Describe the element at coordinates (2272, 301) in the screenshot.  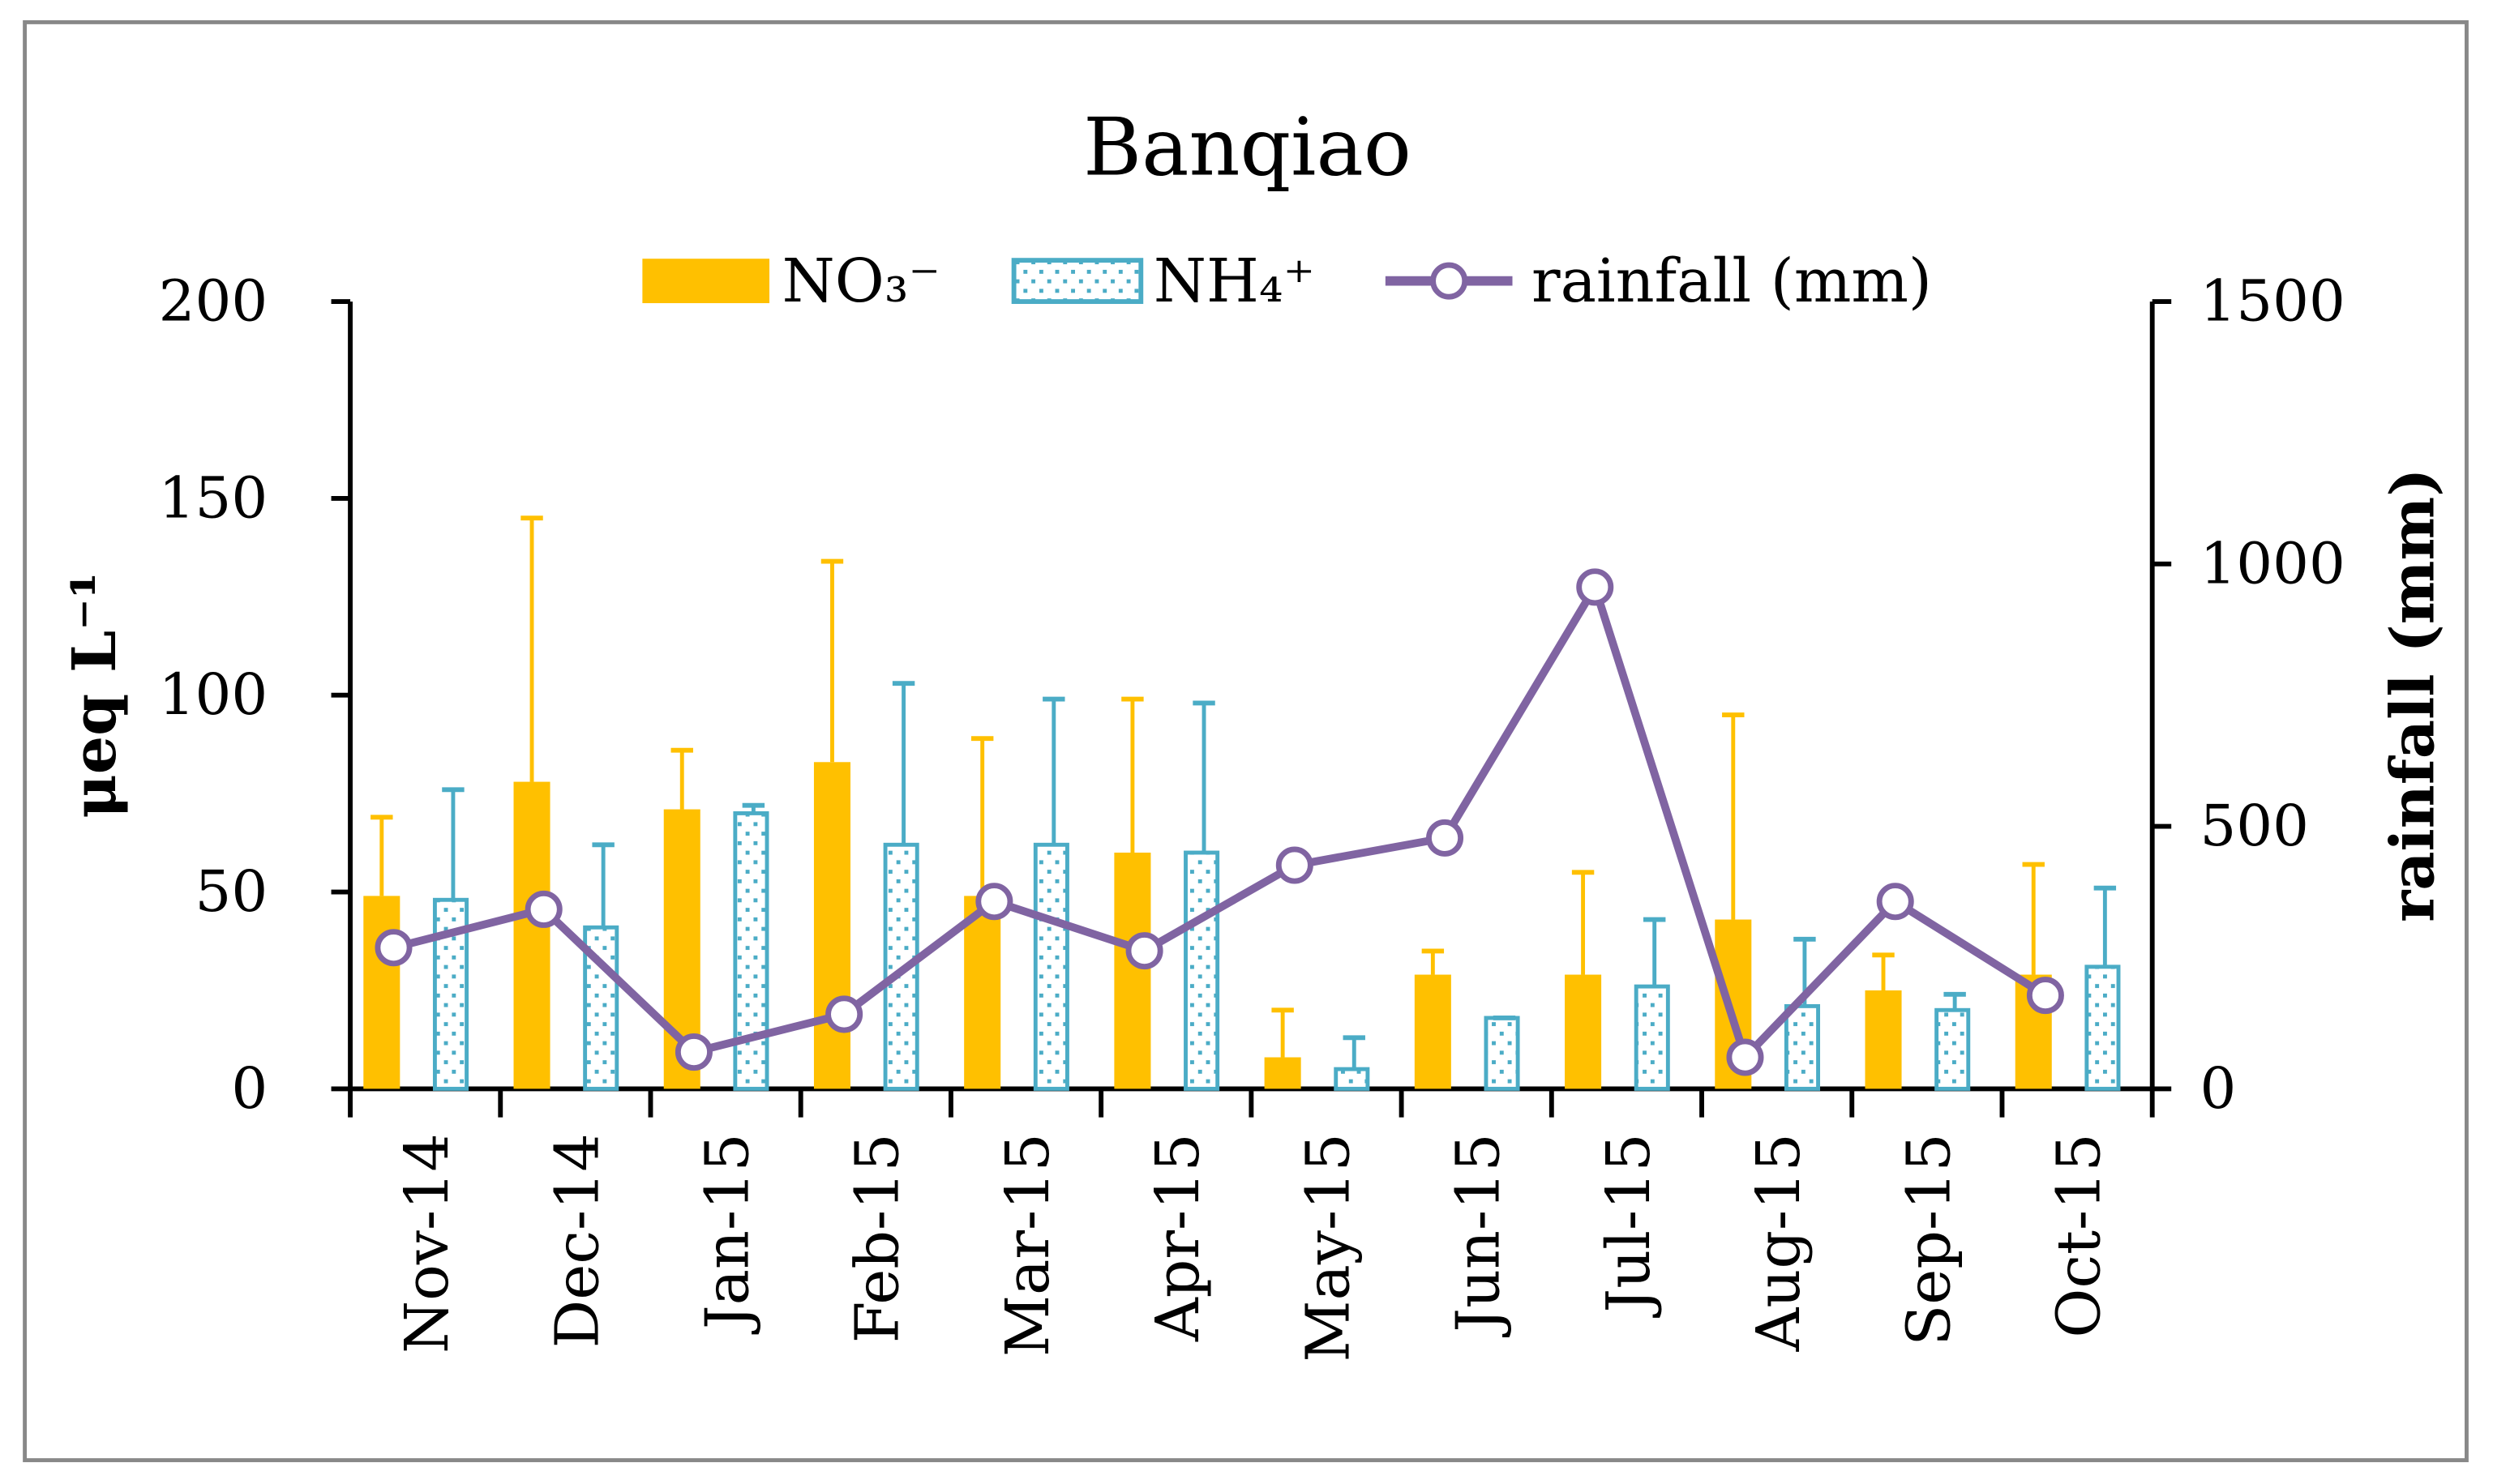
I see `y2-tick-label: 1500` at that location.